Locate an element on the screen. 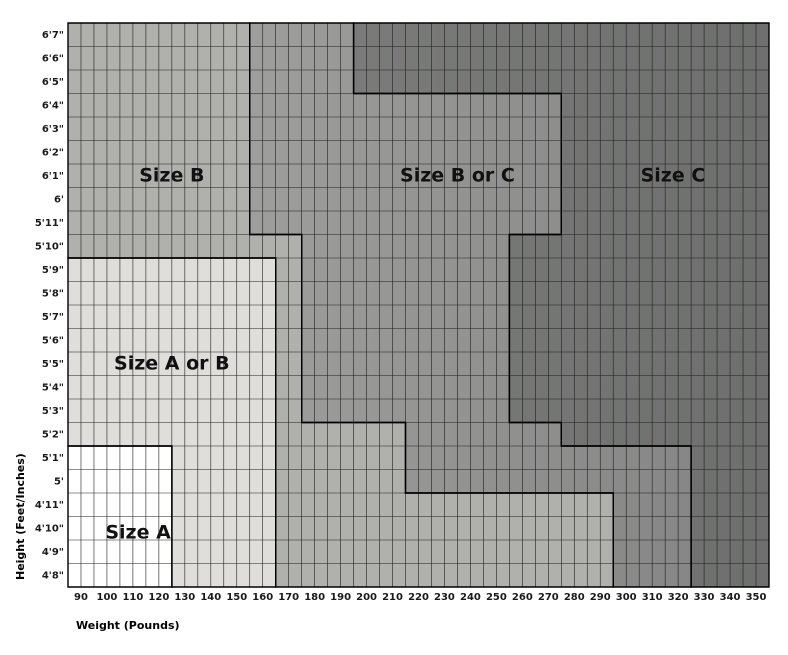 This screenshot has height=655, width=788. y-tick-label: 5'6" is located at coordinates (53, 340).